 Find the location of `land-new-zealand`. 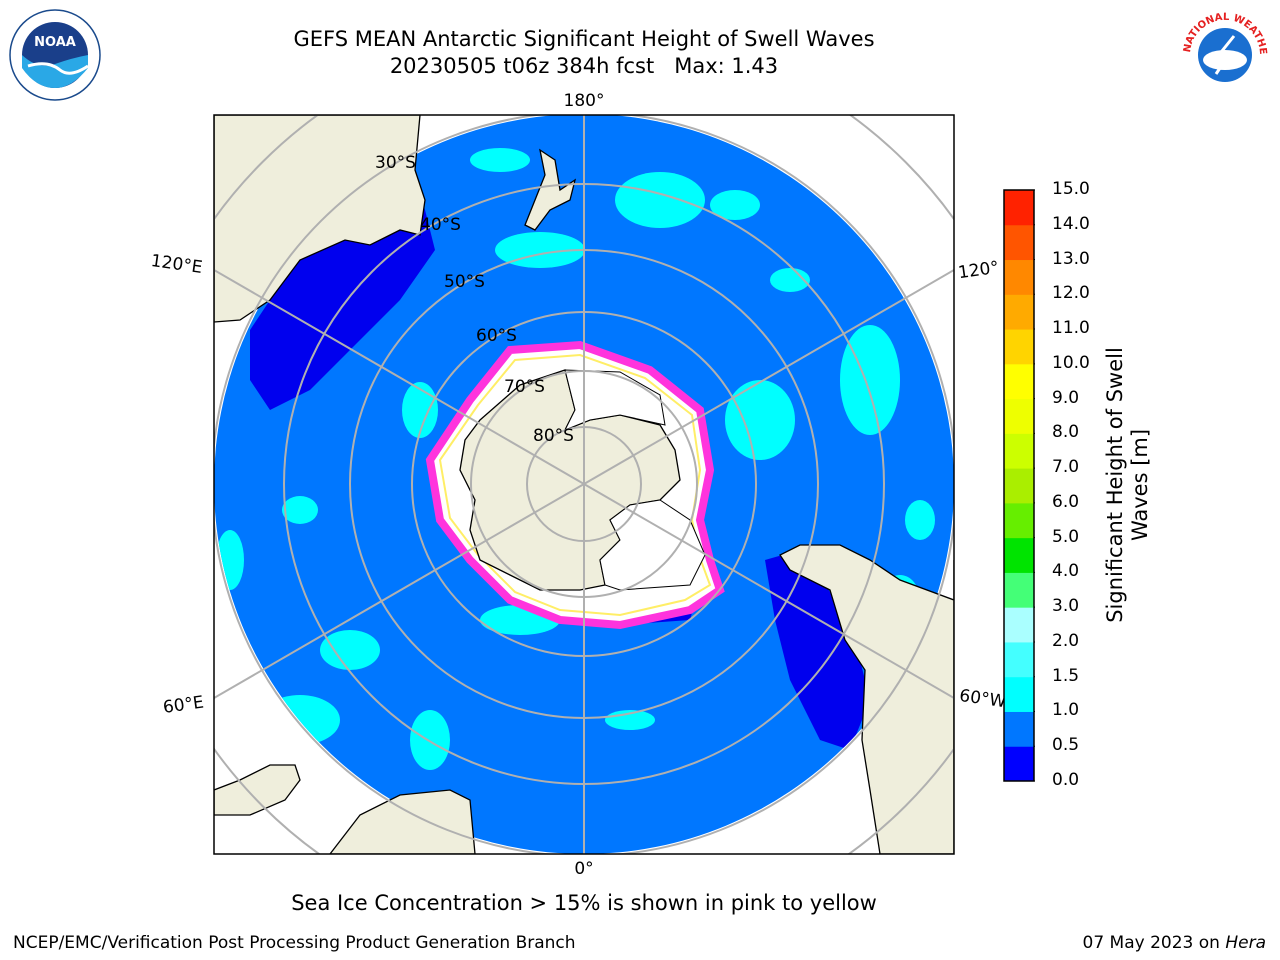

land-new-zealand is located at coordinates (550, 189).